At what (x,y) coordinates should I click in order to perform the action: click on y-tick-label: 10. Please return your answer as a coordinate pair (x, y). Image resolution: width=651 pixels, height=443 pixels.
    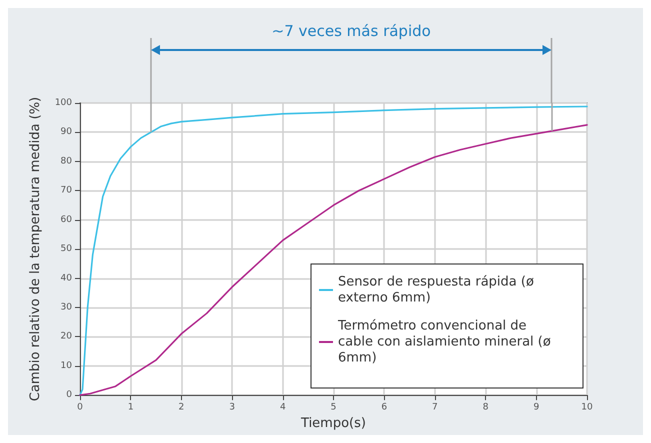
    Looking at the image, I should click on (66, 365).